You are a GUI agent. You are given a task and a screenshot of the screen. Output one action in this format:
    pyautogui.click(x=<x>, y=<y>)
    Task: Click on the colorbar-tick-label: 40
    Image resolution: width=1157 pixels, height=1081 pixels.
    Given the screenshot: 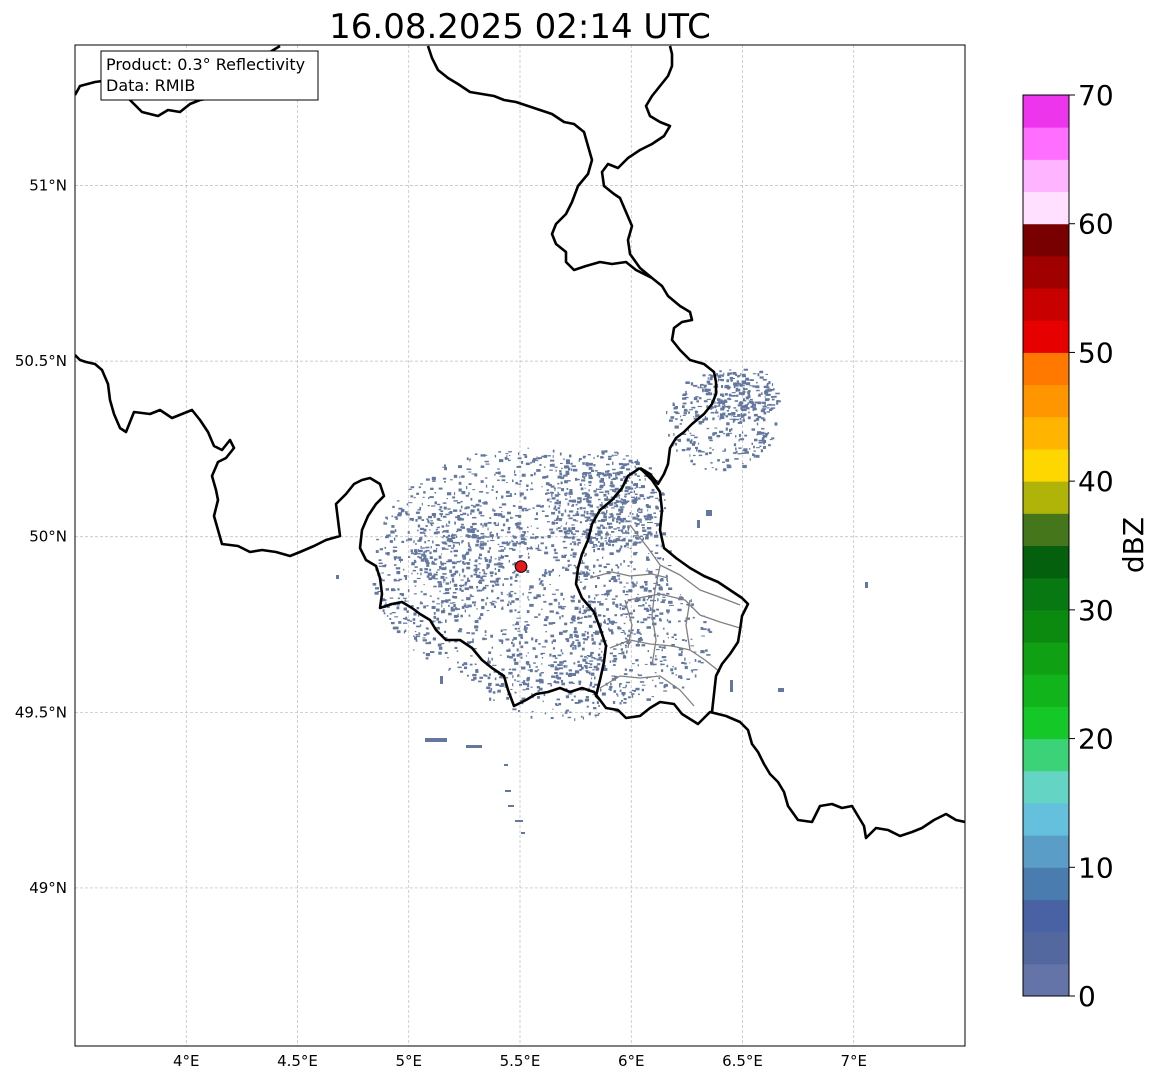 What is the action you would take?
    pyautogui.click(x=1096, y=481)
    